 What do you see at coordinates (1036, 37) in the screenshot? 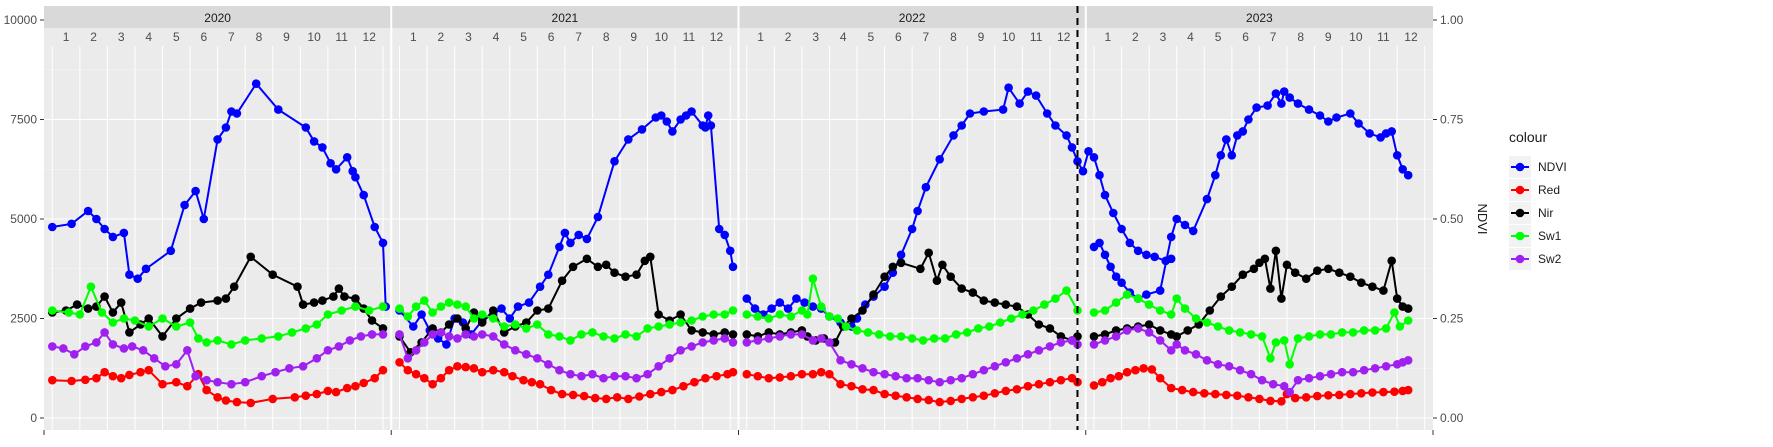
I see `month-label: 11` at bounding box center [1036, 37].